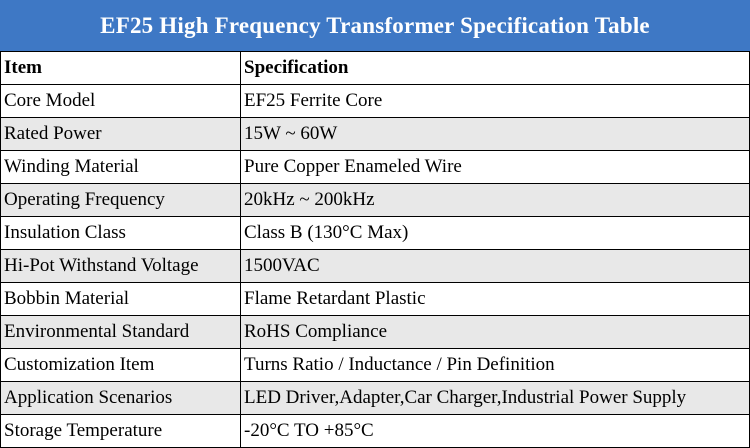 The height and width of the screenshot is (448, 750). I want to click on table-row: Rated Power 15W ~ 60W, so click(375, 134).